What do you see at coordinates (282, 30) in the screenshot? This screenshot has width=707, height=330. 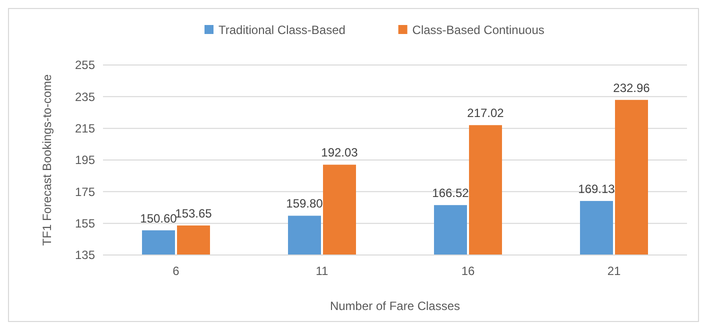 I see `legend-label: Traditional Class-Based` at bounding box center [282, 30].